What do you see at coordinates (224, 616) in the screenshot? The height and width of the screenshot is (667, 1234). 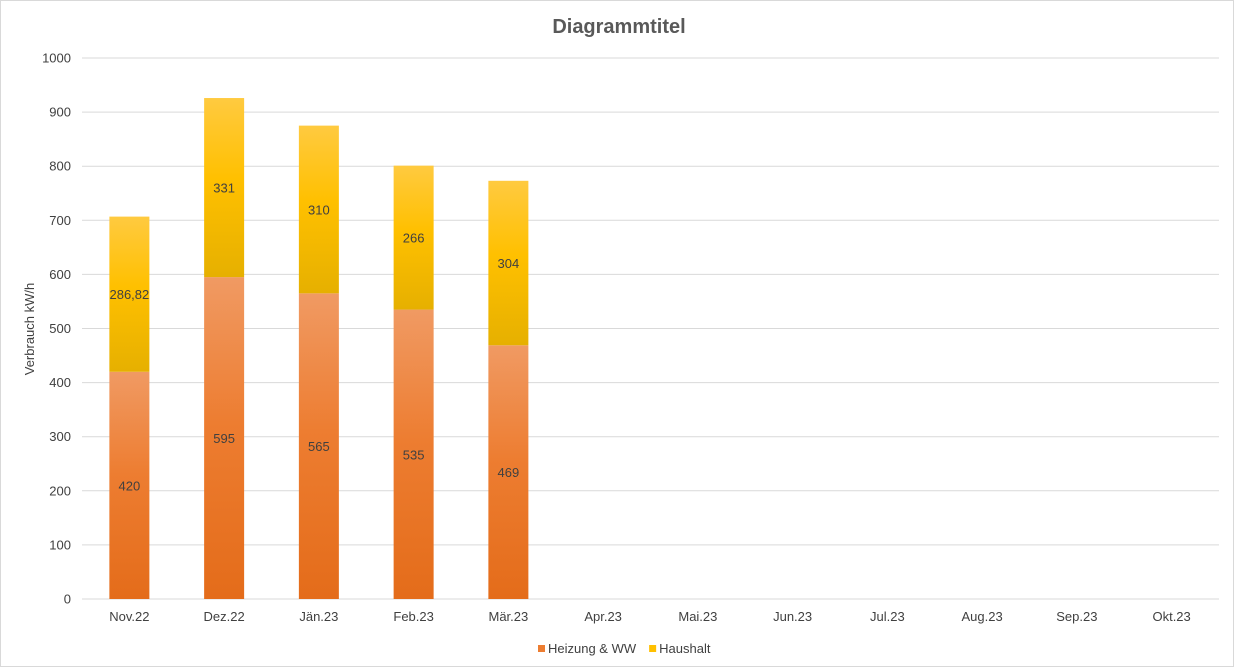 I see `x-tick-label: Dez.22` at bounding box center [224, 616].